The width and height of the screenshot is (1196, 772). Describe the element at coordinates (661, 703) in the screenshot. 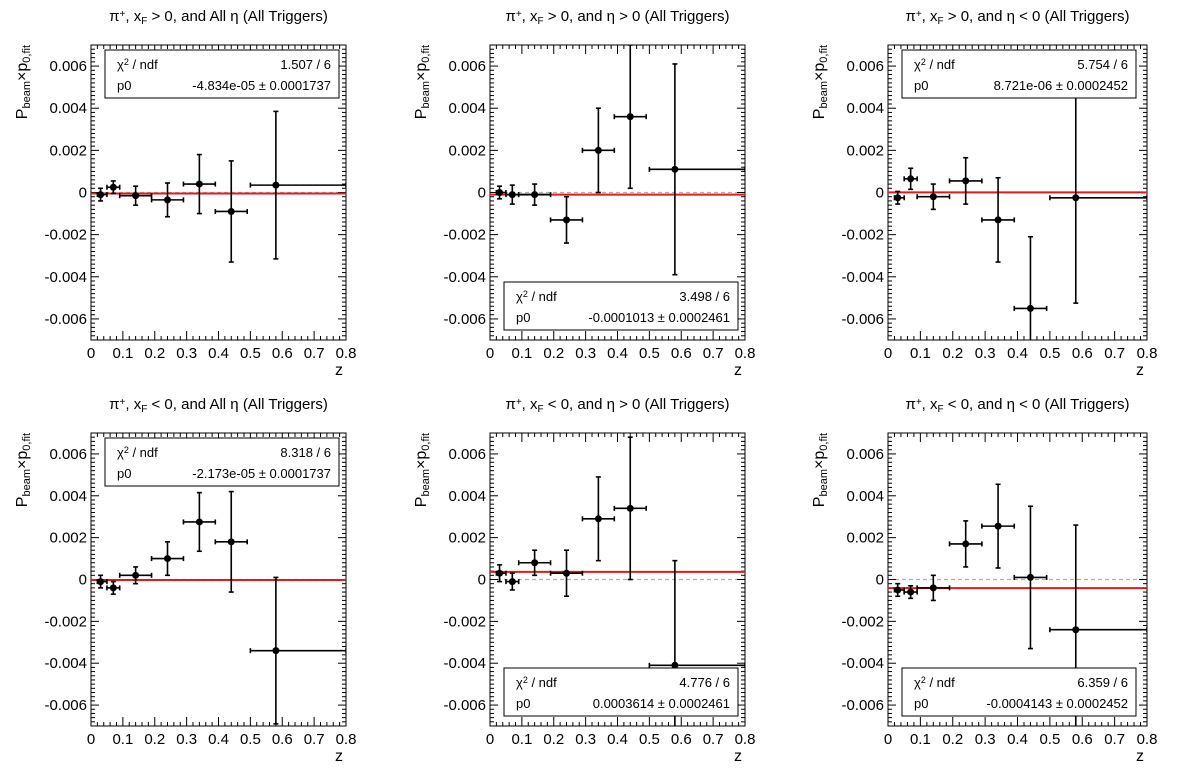

I see `p0-value: 0.0003614 ± 0.0002461` at that location.